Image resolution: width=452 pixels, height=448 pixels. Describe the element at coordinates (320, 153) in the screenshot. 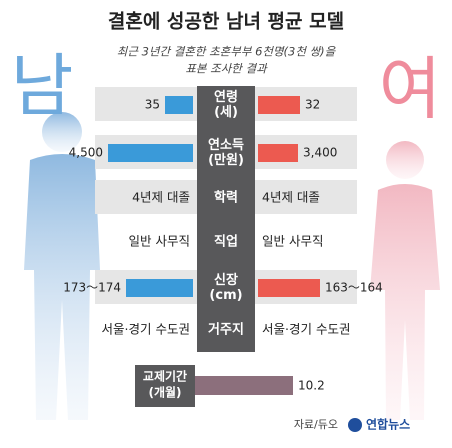

I see `female-value: 3,400` at that location.